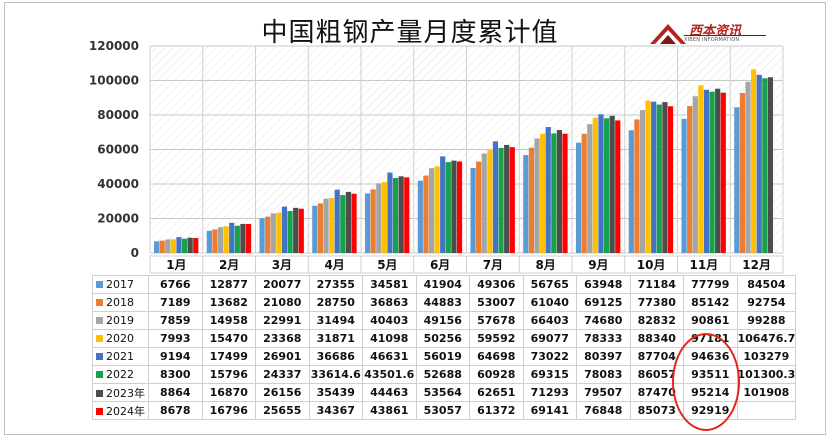 This screenshot has height=439, width=831. Describe the element at coordinates (496, 338) in the screenshot. I see `table-cell: 59592` at that location.